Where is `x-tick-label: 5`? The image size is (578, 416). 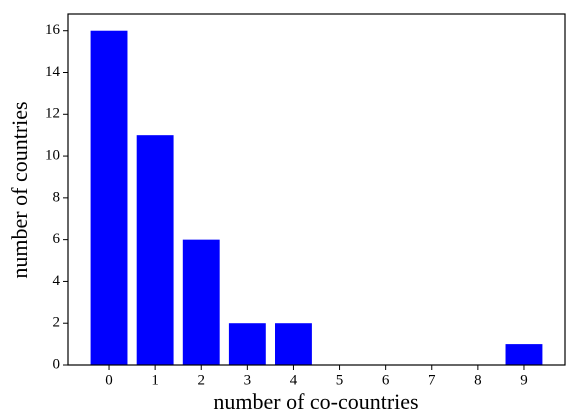
x-tick-label: 5 is located at coordinates (340, 380).